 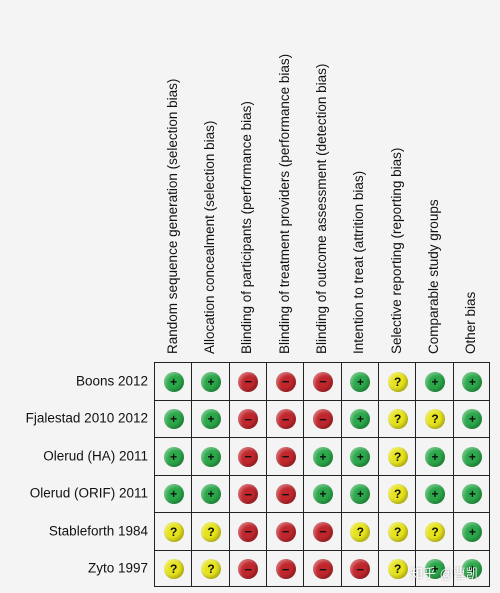 What do you see at coordinates (433, 276) in the screenshot?
I see `column-header: Comparable study groups` at bounding box center [433, 276].